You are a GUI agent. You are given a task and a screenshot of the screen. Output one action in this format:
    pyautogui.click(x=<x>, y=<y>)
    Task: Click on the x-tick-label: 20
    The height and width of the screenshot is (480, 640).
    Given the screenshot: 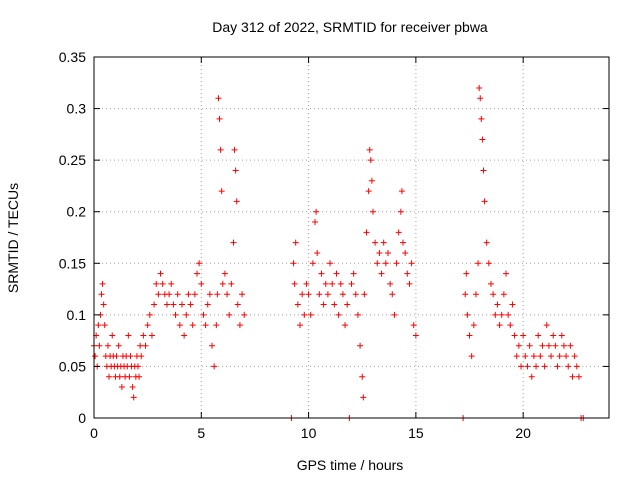 What is the action you would take?
    pyautogui.click(x=523, y=433)
    